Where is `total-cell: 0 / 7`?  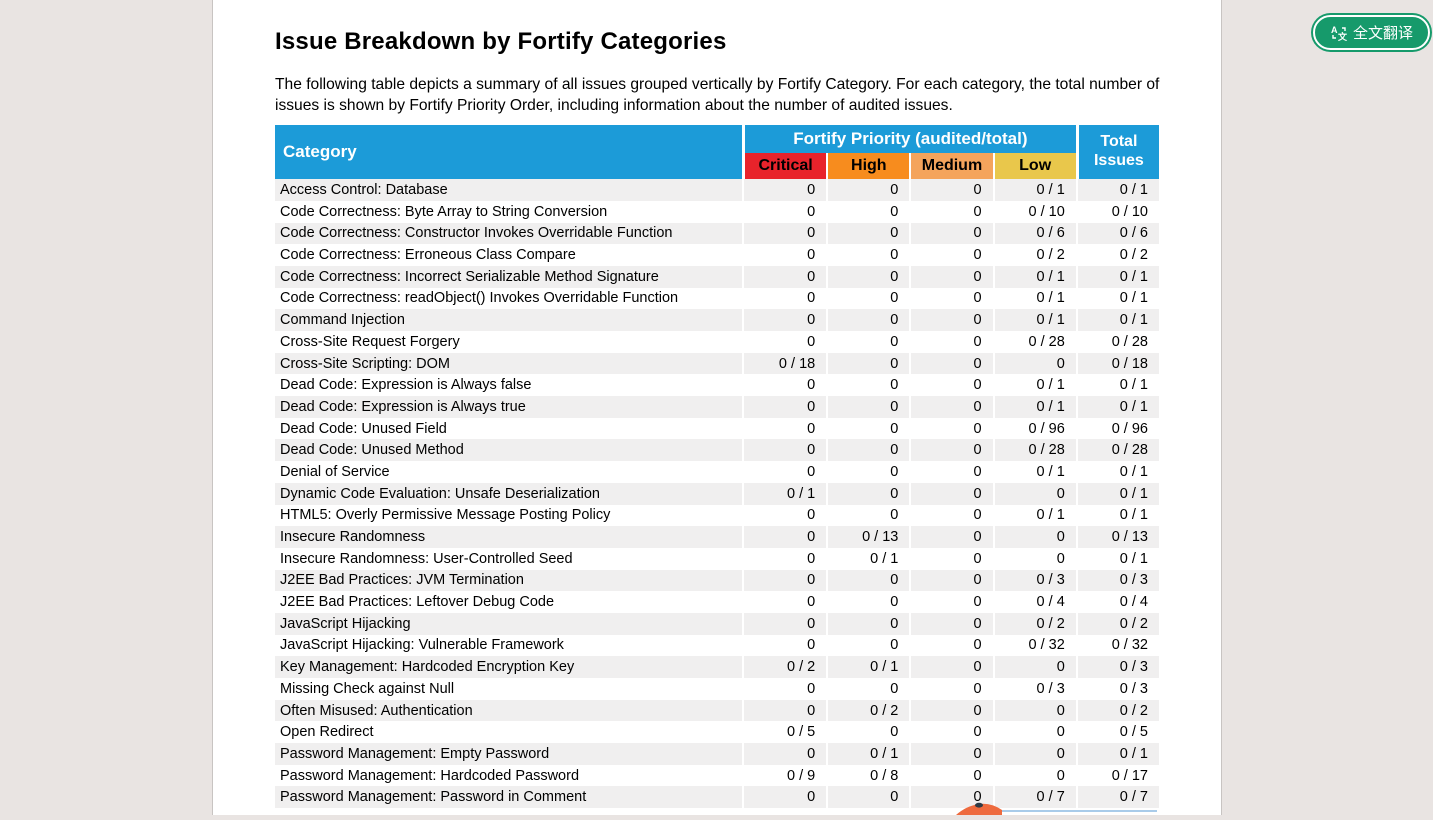
total-cell: 0 / 7 is located at coordinates (1117, 797).